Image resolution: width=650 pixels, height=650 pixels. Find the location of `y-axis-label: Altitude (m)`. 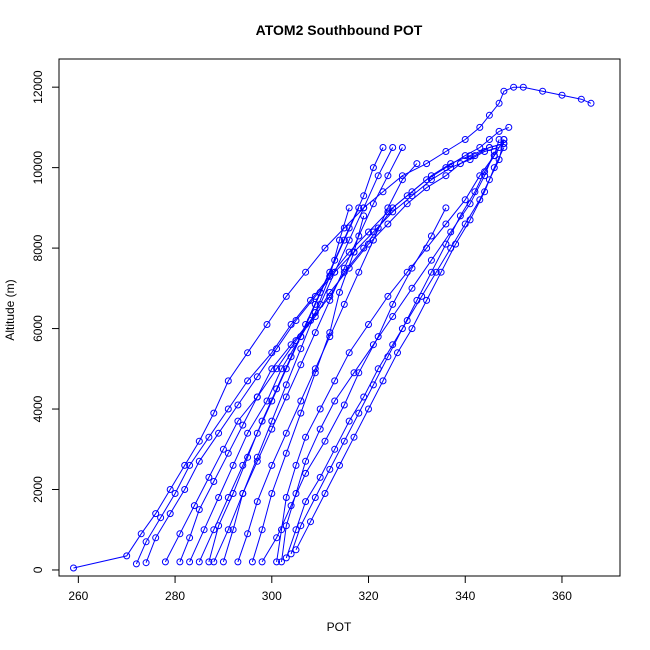

y-axis-label: Altitude (m) is located at coordinates (10, 309).